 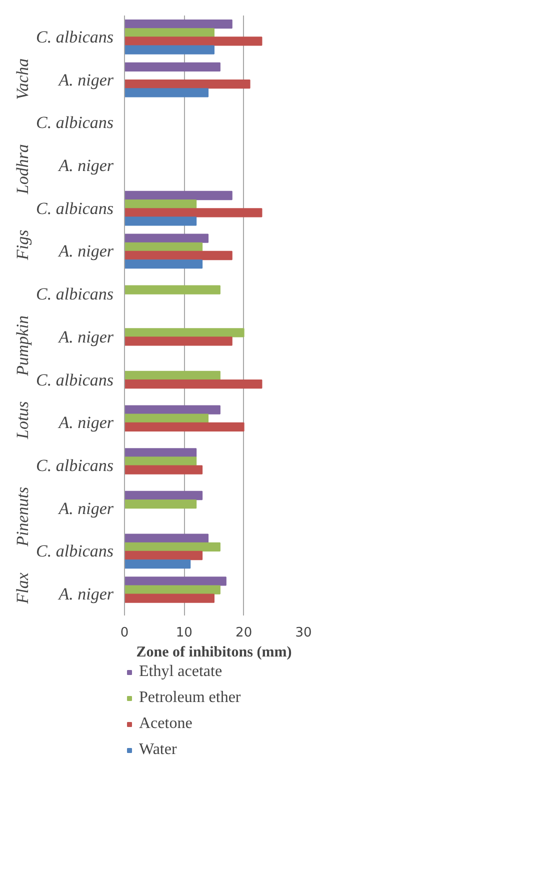 I want to click on x-axis-title: Zone of inhibitons (mm), so click(x=214, y=652).